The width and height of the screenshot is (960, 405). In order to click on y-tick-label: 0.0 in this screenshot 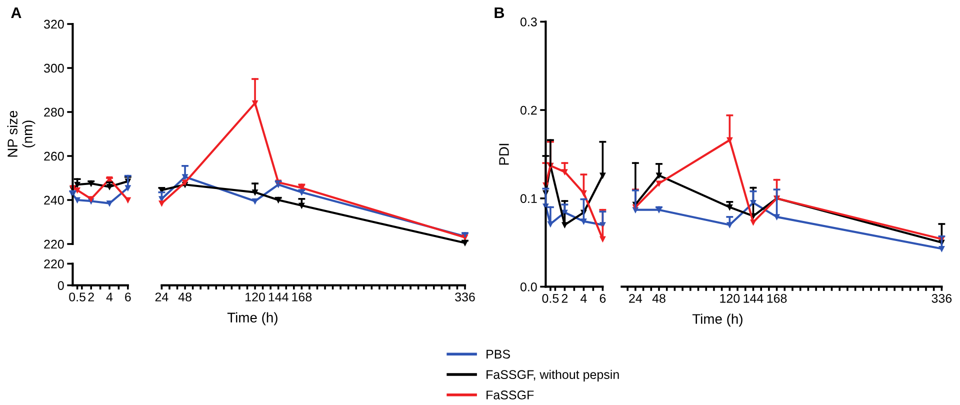, I will do `click(528, 287)`.